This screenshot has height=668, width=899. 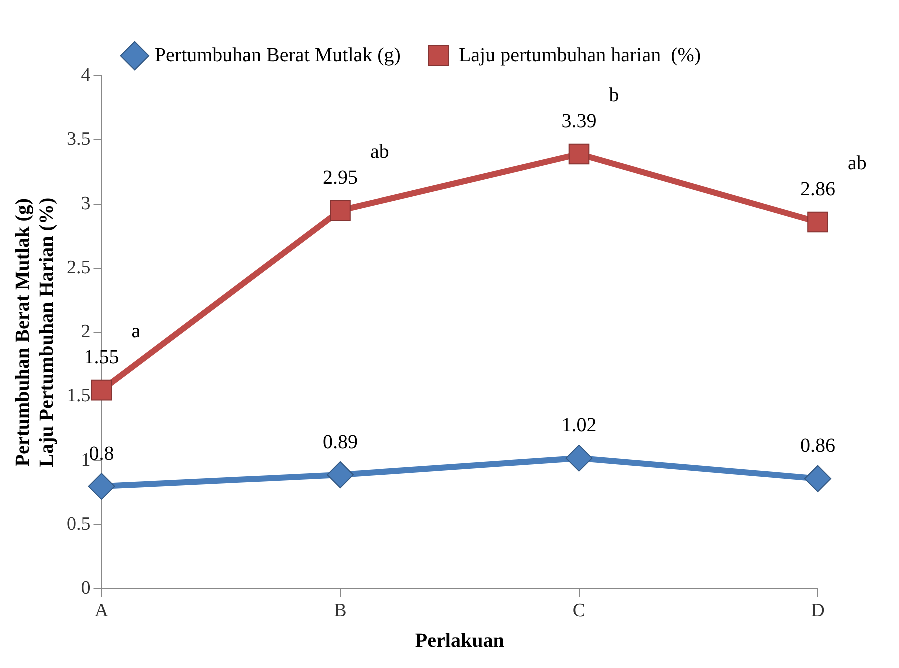 I want to click on x-tick-label: B, so click(x=340, y=611).